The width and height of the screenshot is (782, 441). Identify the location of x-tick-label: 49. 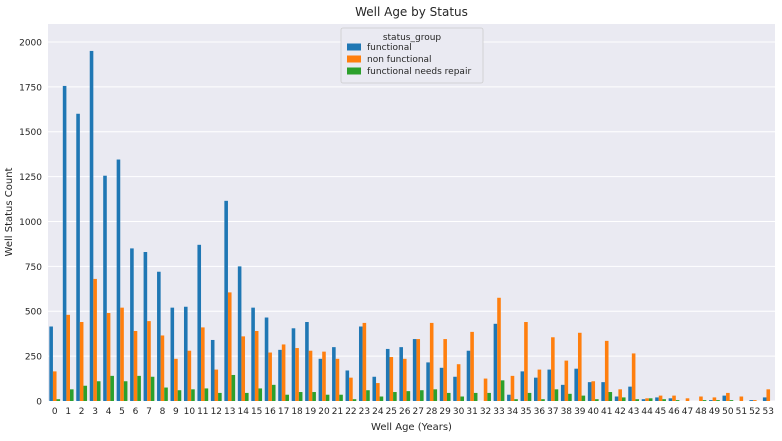
(715, 412).